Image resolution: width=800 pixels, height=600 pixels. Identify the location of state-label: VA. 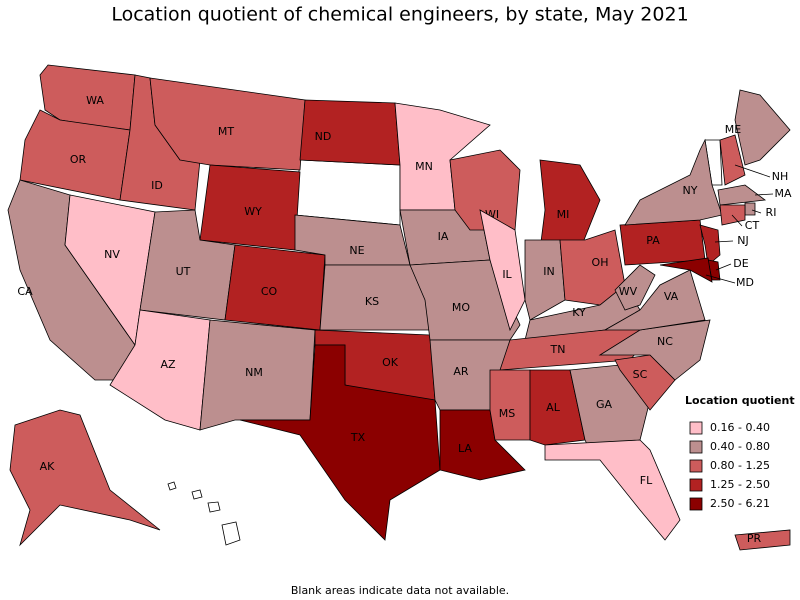
(671, 296).